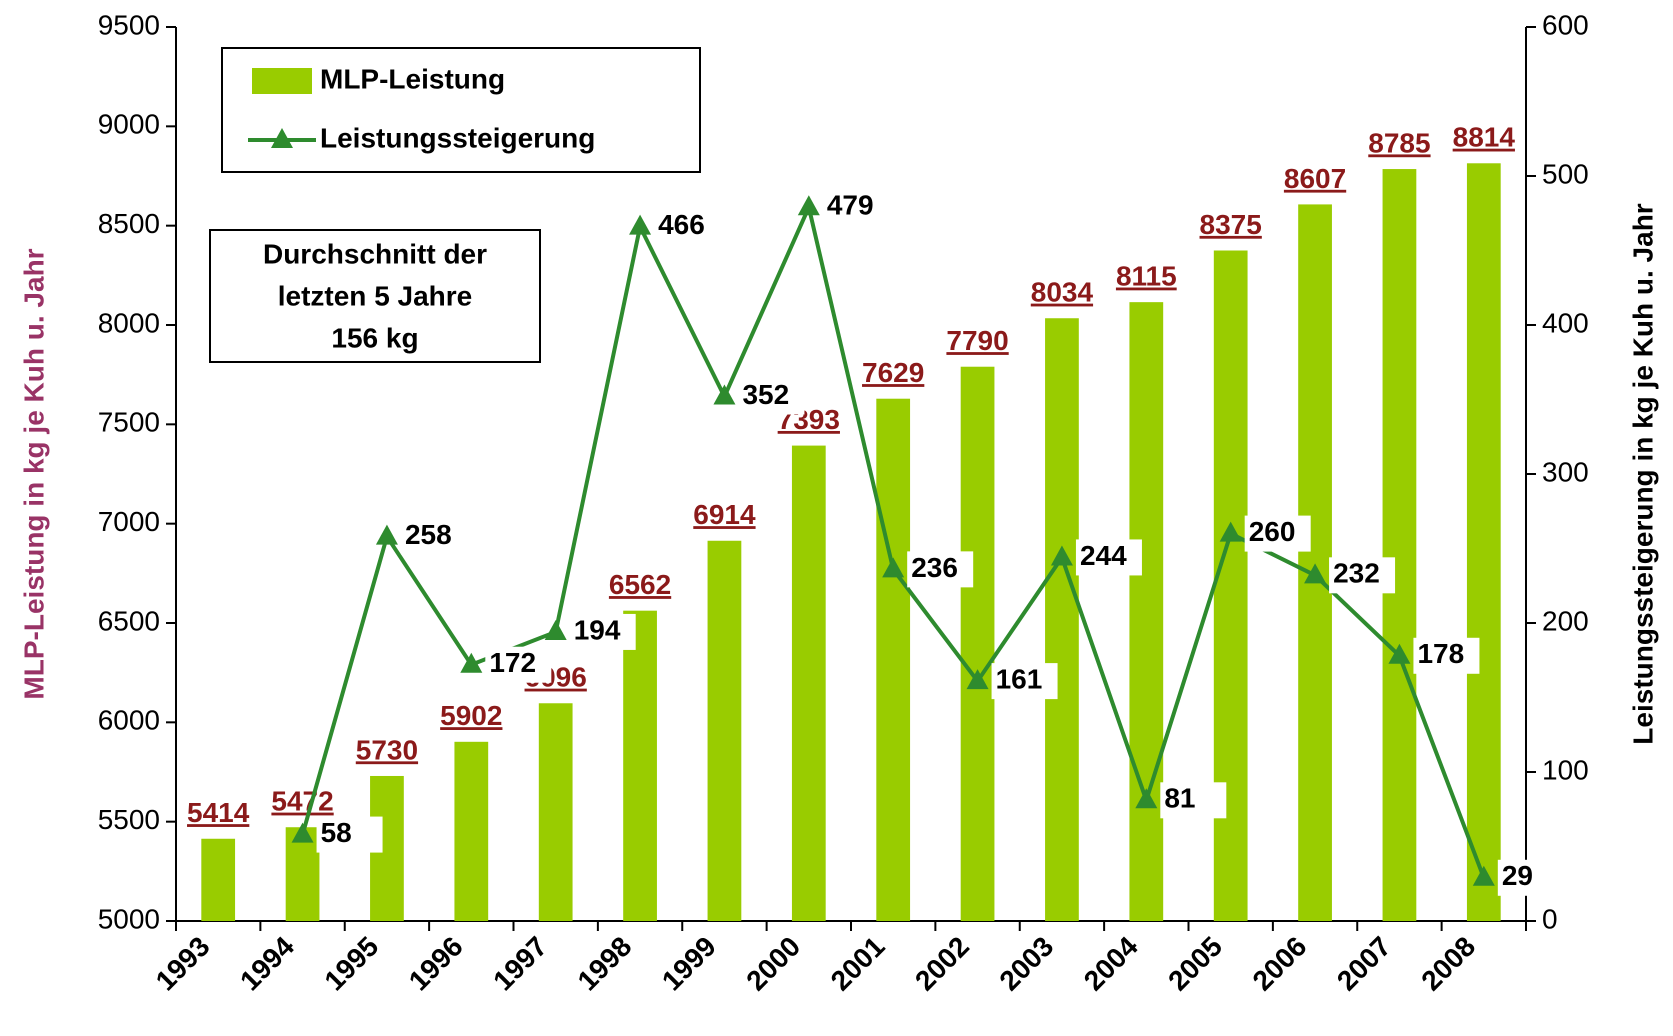 Image resolution: width=1673 pixels, height=1036 pixels. Describe the element at coordinates (336, 832) in the screenshot. I see `line-value-label: 58` at that location.